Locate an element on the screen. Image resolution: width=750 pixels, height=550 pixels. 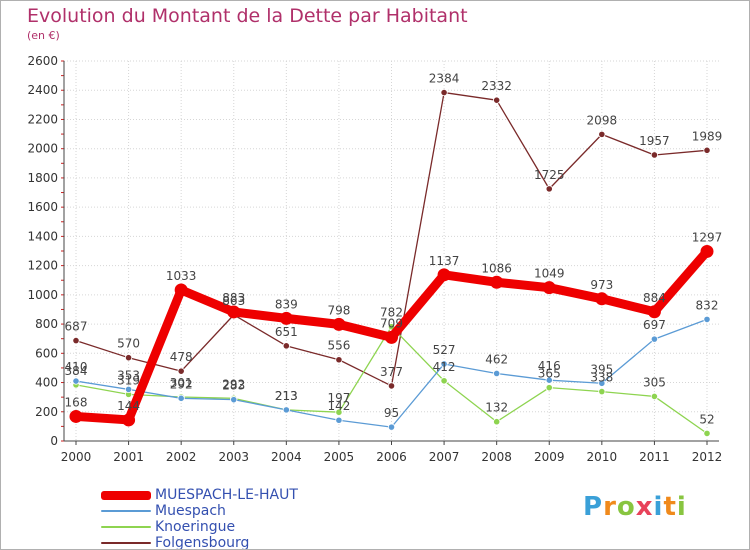
data-label: 697 is located at coordinates (654, 325).